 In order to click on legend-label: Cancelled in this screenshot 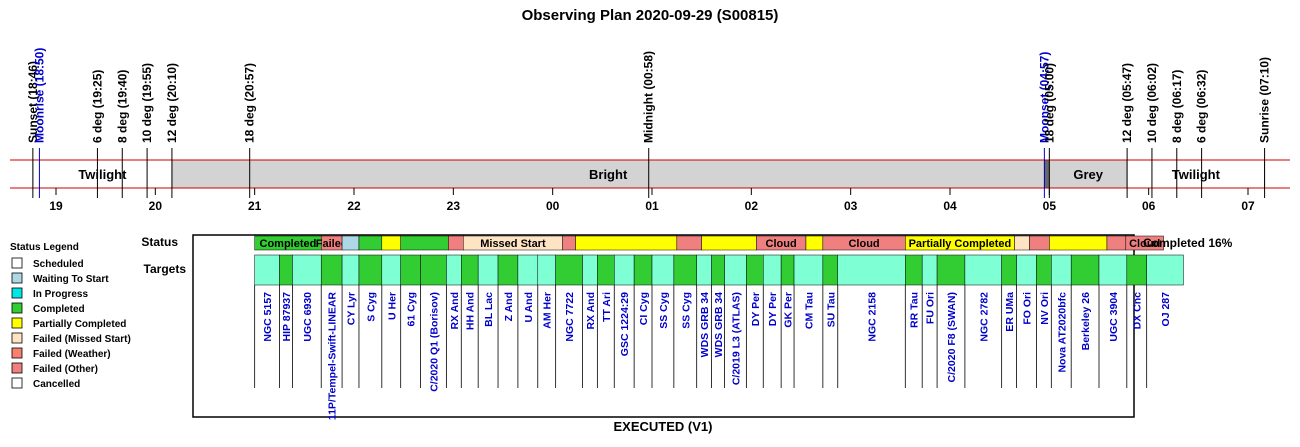, I will do `click(56, 384)`.